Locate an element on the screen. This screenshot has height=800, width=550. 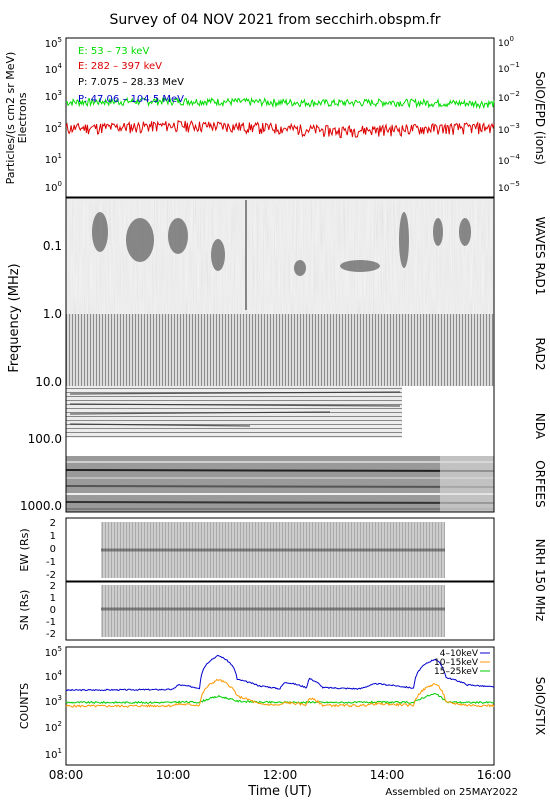
sn-tick-0: 0 is located at coordinates (53, 610).